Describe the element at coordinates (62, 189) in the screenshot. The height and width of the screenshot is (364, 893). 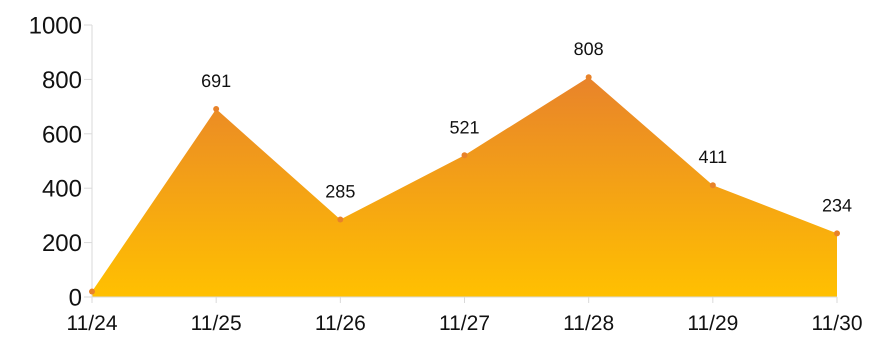
I see `y-tick-label: 400` at that location.